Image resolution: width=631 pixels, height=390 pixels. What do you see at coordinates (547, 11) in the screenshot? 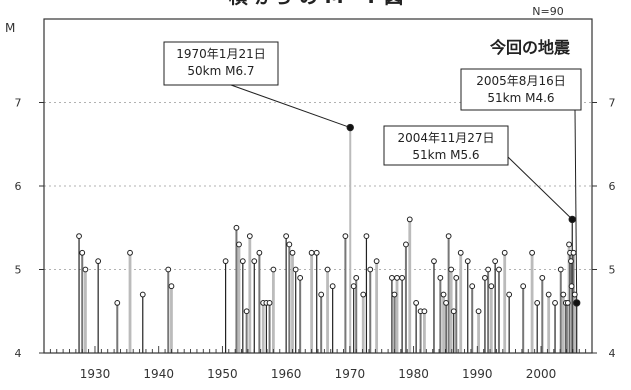
I see `event-count-label: N=90` at bounding box center [547, 11].